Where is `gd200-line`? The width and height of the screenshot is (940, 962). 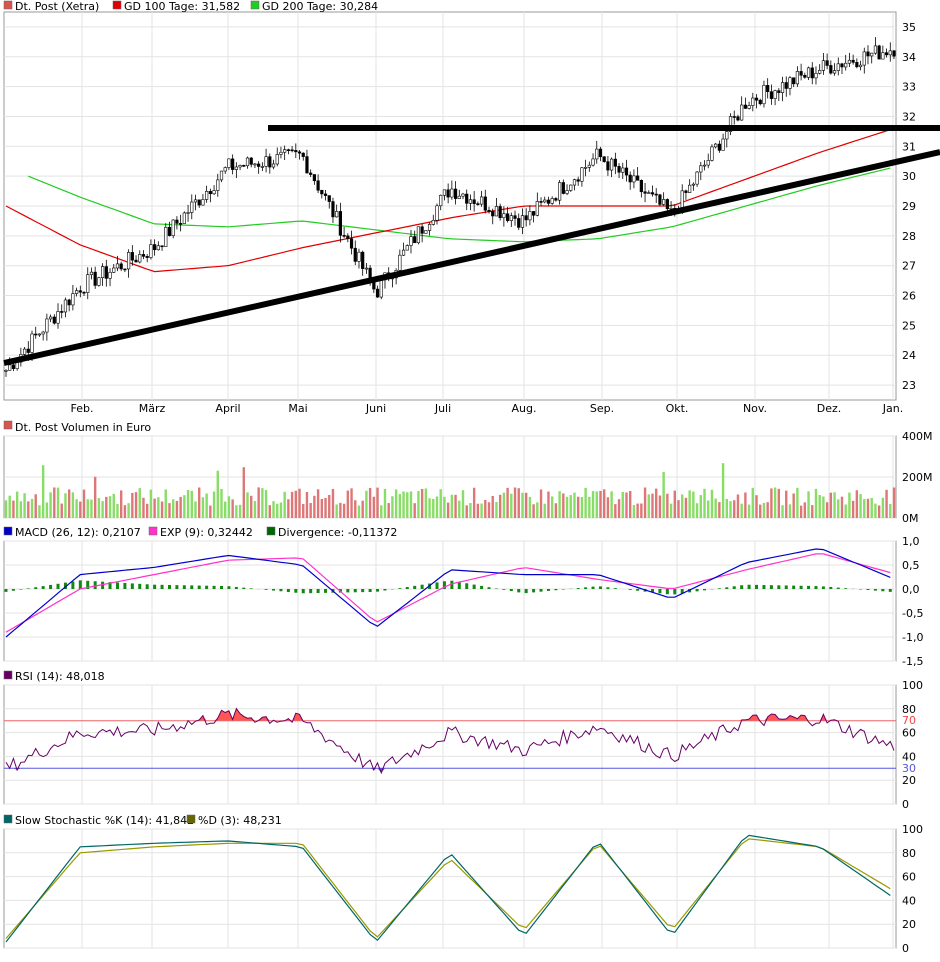
gd200-line is located at coordinates (459, 205).